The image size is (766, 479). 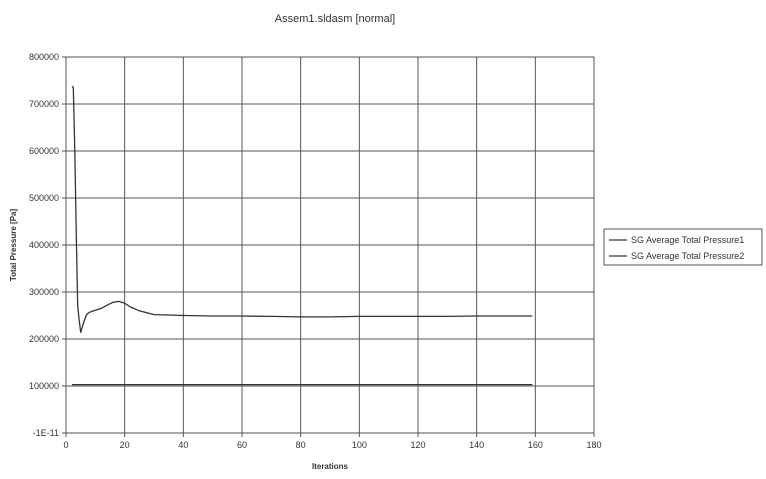 I want to click on legend-box, so click(x=683, y=247).